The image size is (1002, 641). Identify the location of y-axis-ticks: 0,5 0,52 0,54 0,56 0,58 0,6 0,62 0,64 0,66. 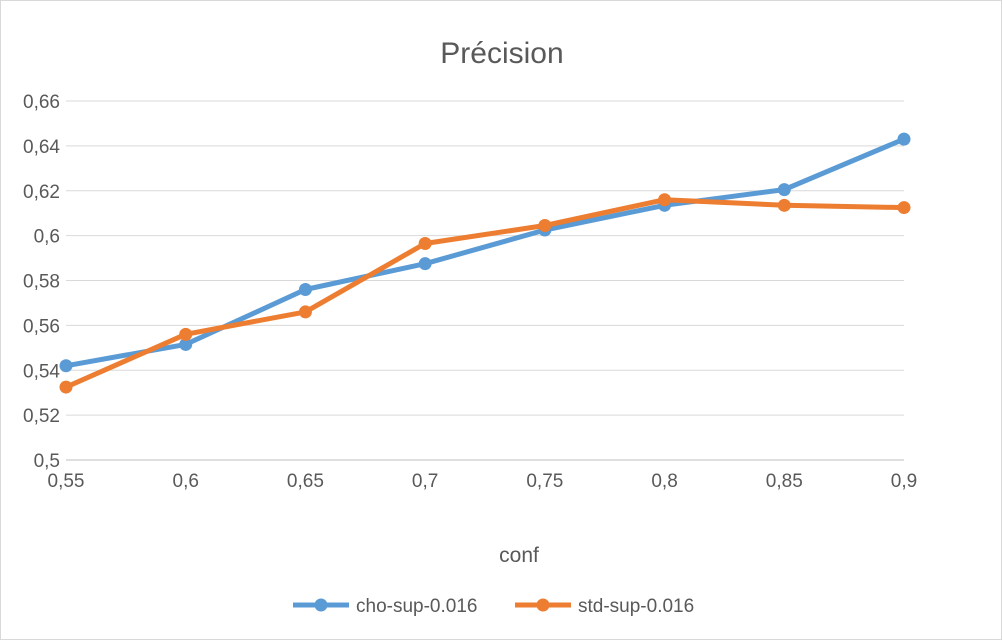
(41, 282).